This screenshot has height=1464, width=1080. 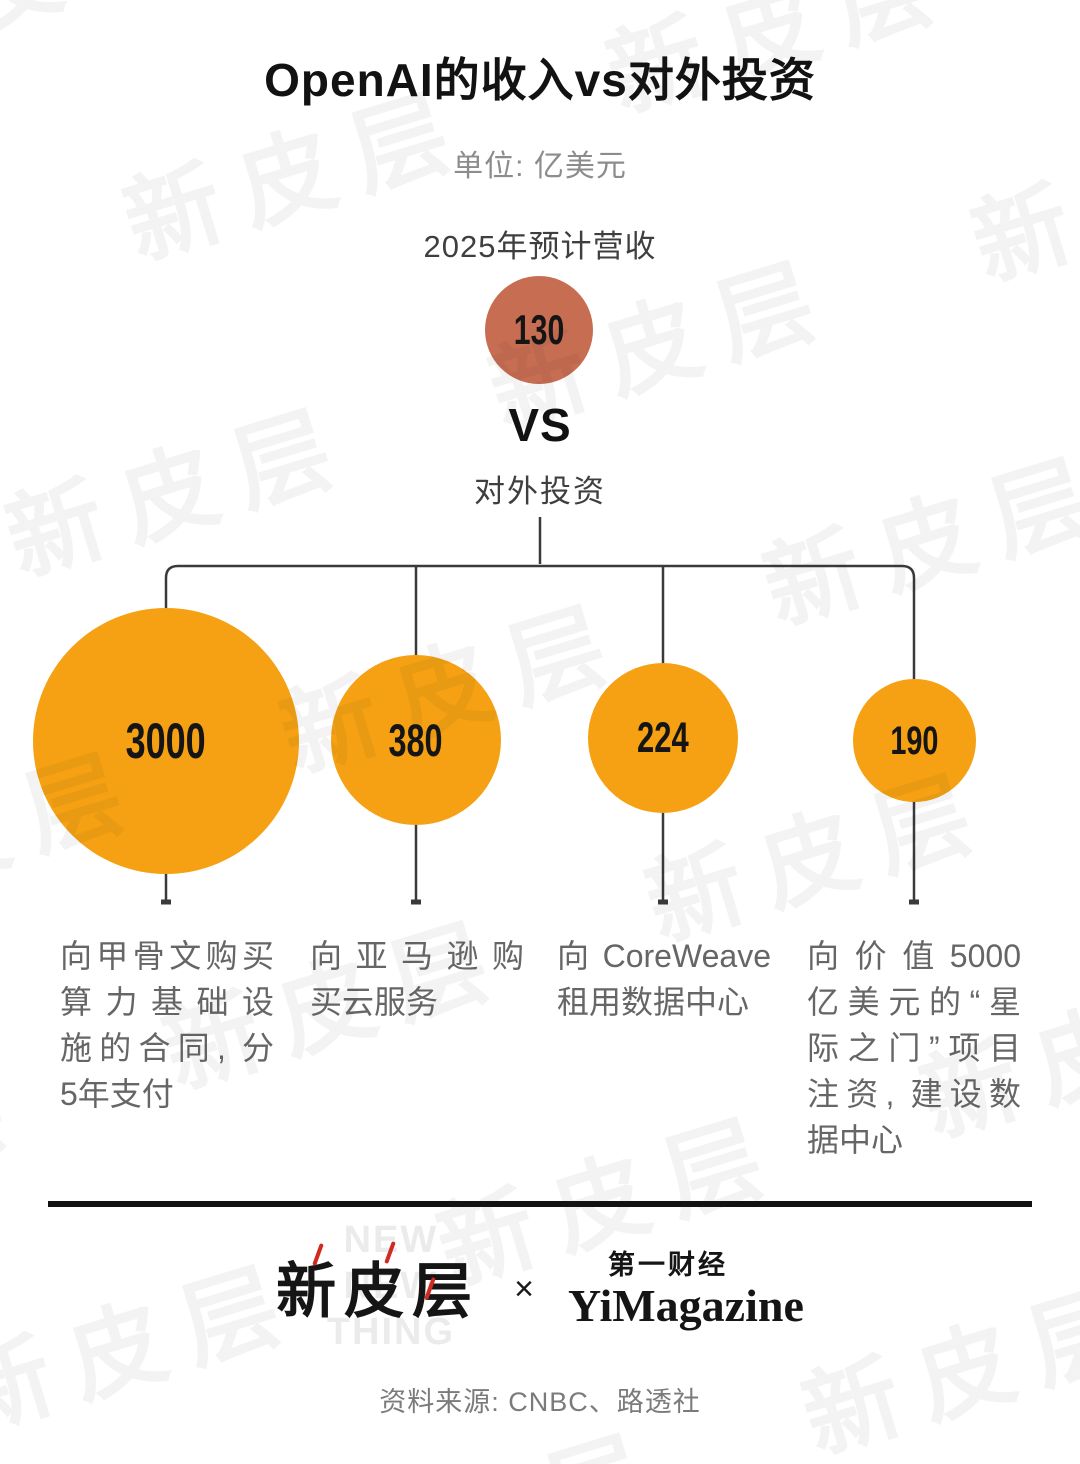 What do you see at coordinates (685, 1305) in the screenshot?
I see `yimagazine-logo-text: YiMagazine` at bounding box center [685, 1305].